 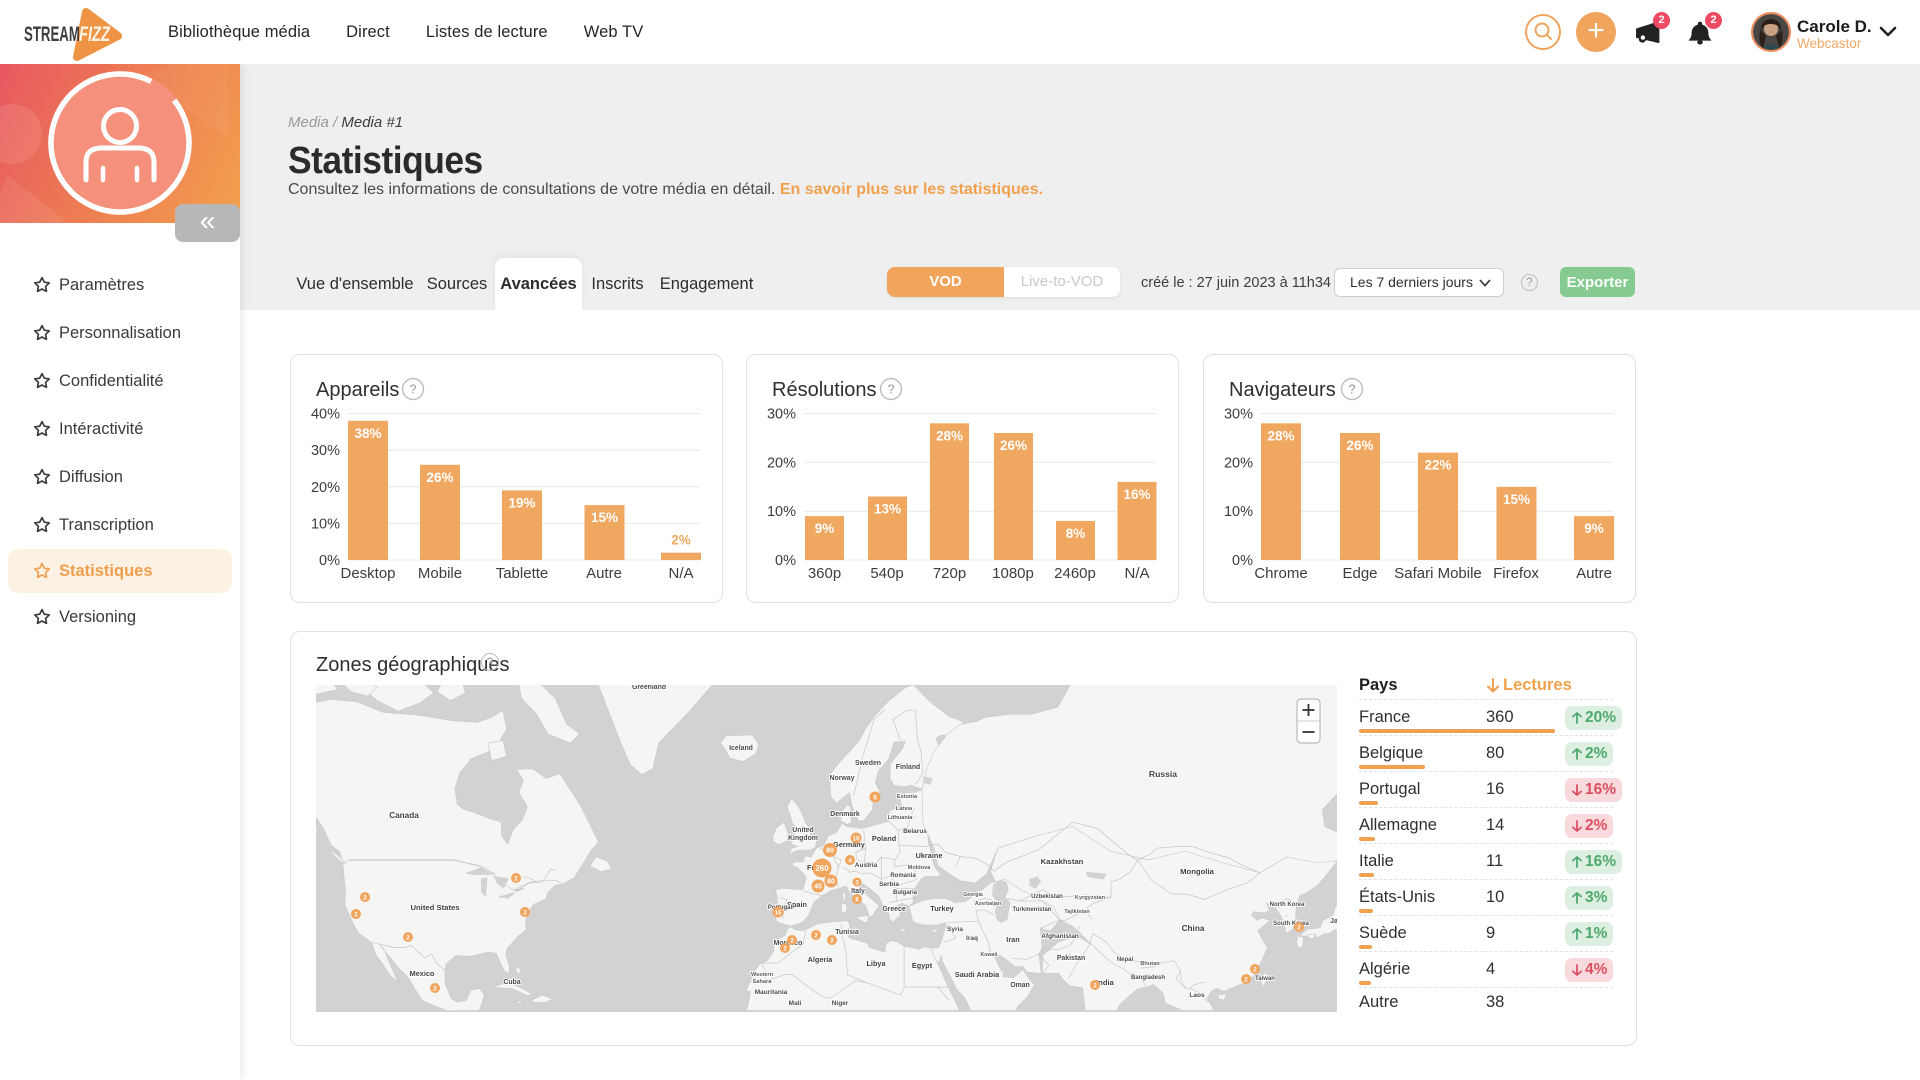 What do you see at coordinates (522, 573) in the screenshot?
I see `svg-text: Tablette` at bounding box center [522, 573].